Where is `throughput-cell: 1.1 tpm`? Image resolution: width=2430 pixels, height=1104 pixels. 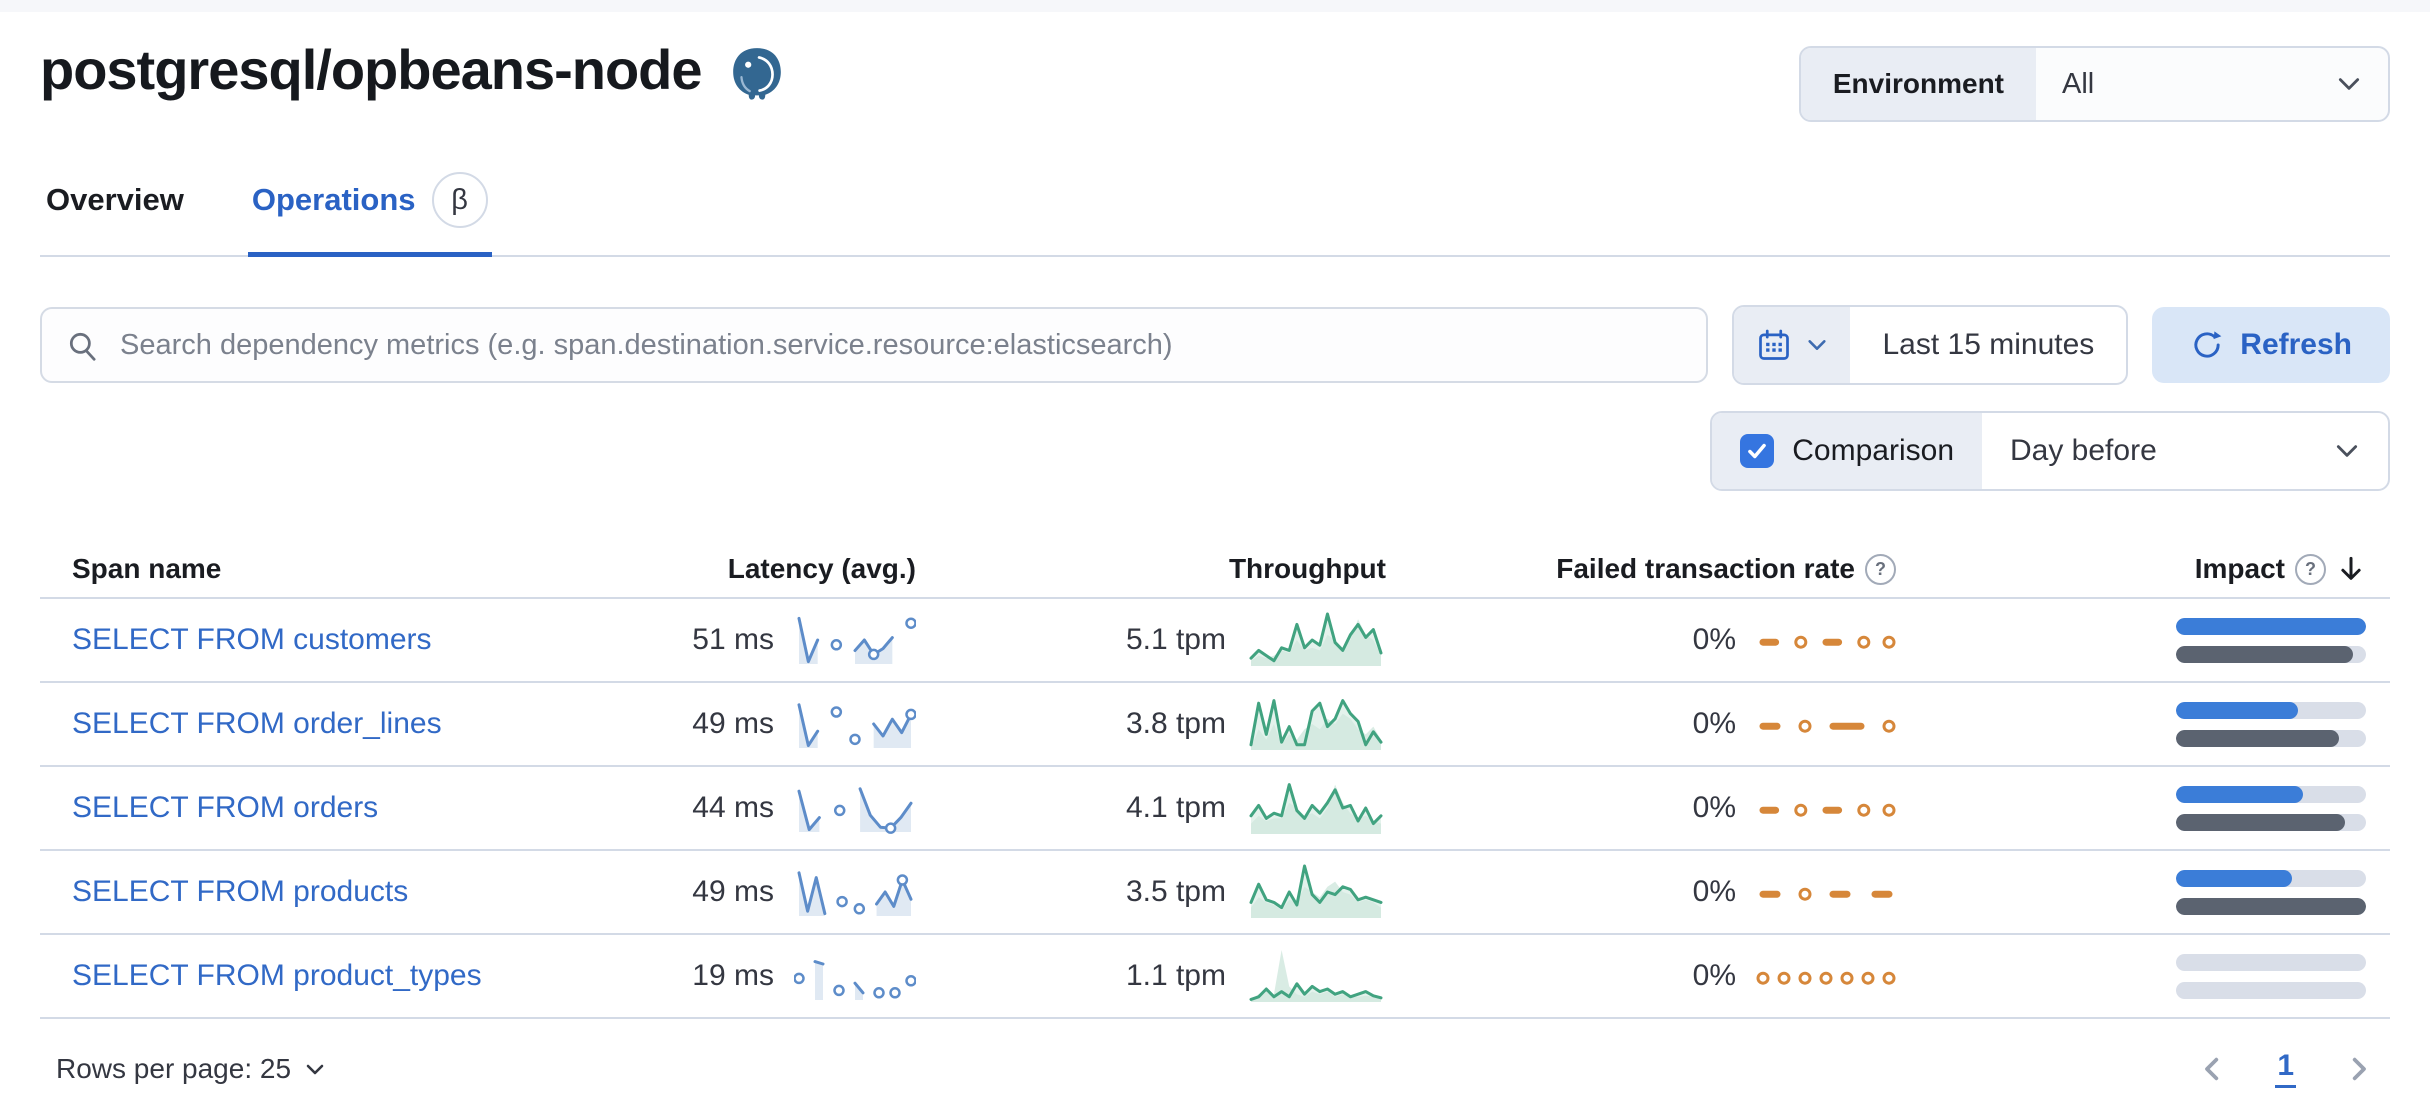
throughput-cell: 1.1 tpm is located at coordinates (1256, 976).